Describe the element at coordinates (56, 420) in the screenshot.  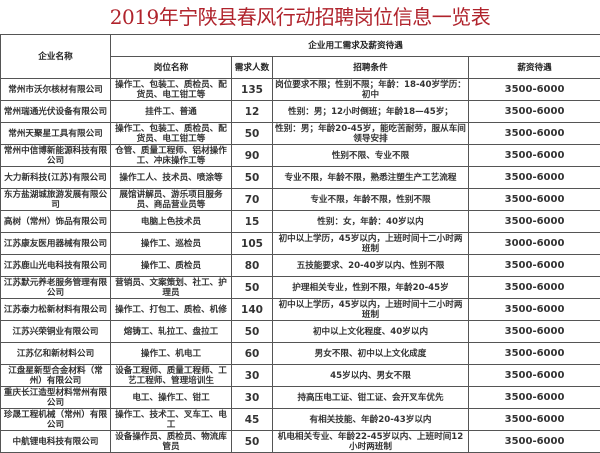
I see `cell-company: 珍晟工程机械（常州）有限公司` at that location.